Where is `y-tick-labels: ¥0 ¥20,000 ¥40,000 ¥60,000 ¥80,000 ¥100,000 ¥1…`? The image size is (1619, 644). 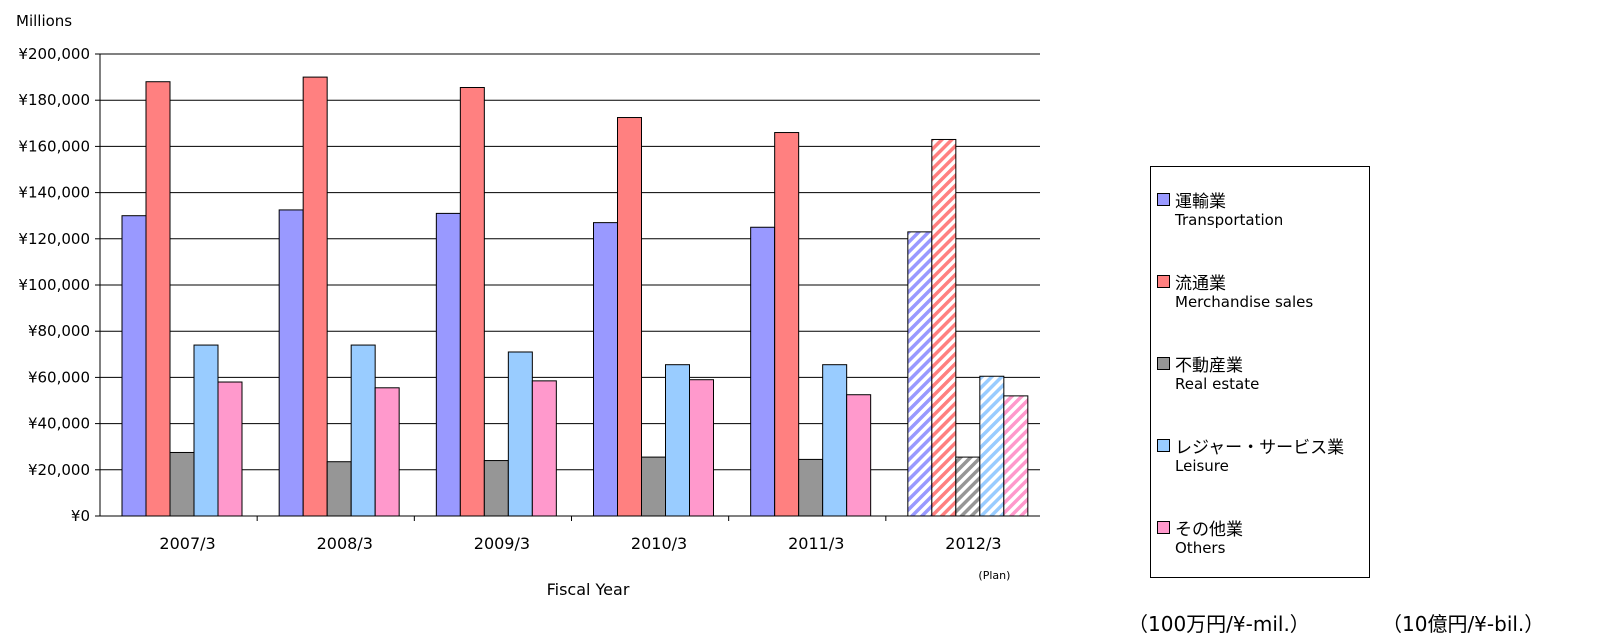
y-tick-labels: ¥0 ¥20,000 ¥40,000 ¥60,000 ¥80,000 ¥100,000 ¥1… is located at coordinates (54, 285).